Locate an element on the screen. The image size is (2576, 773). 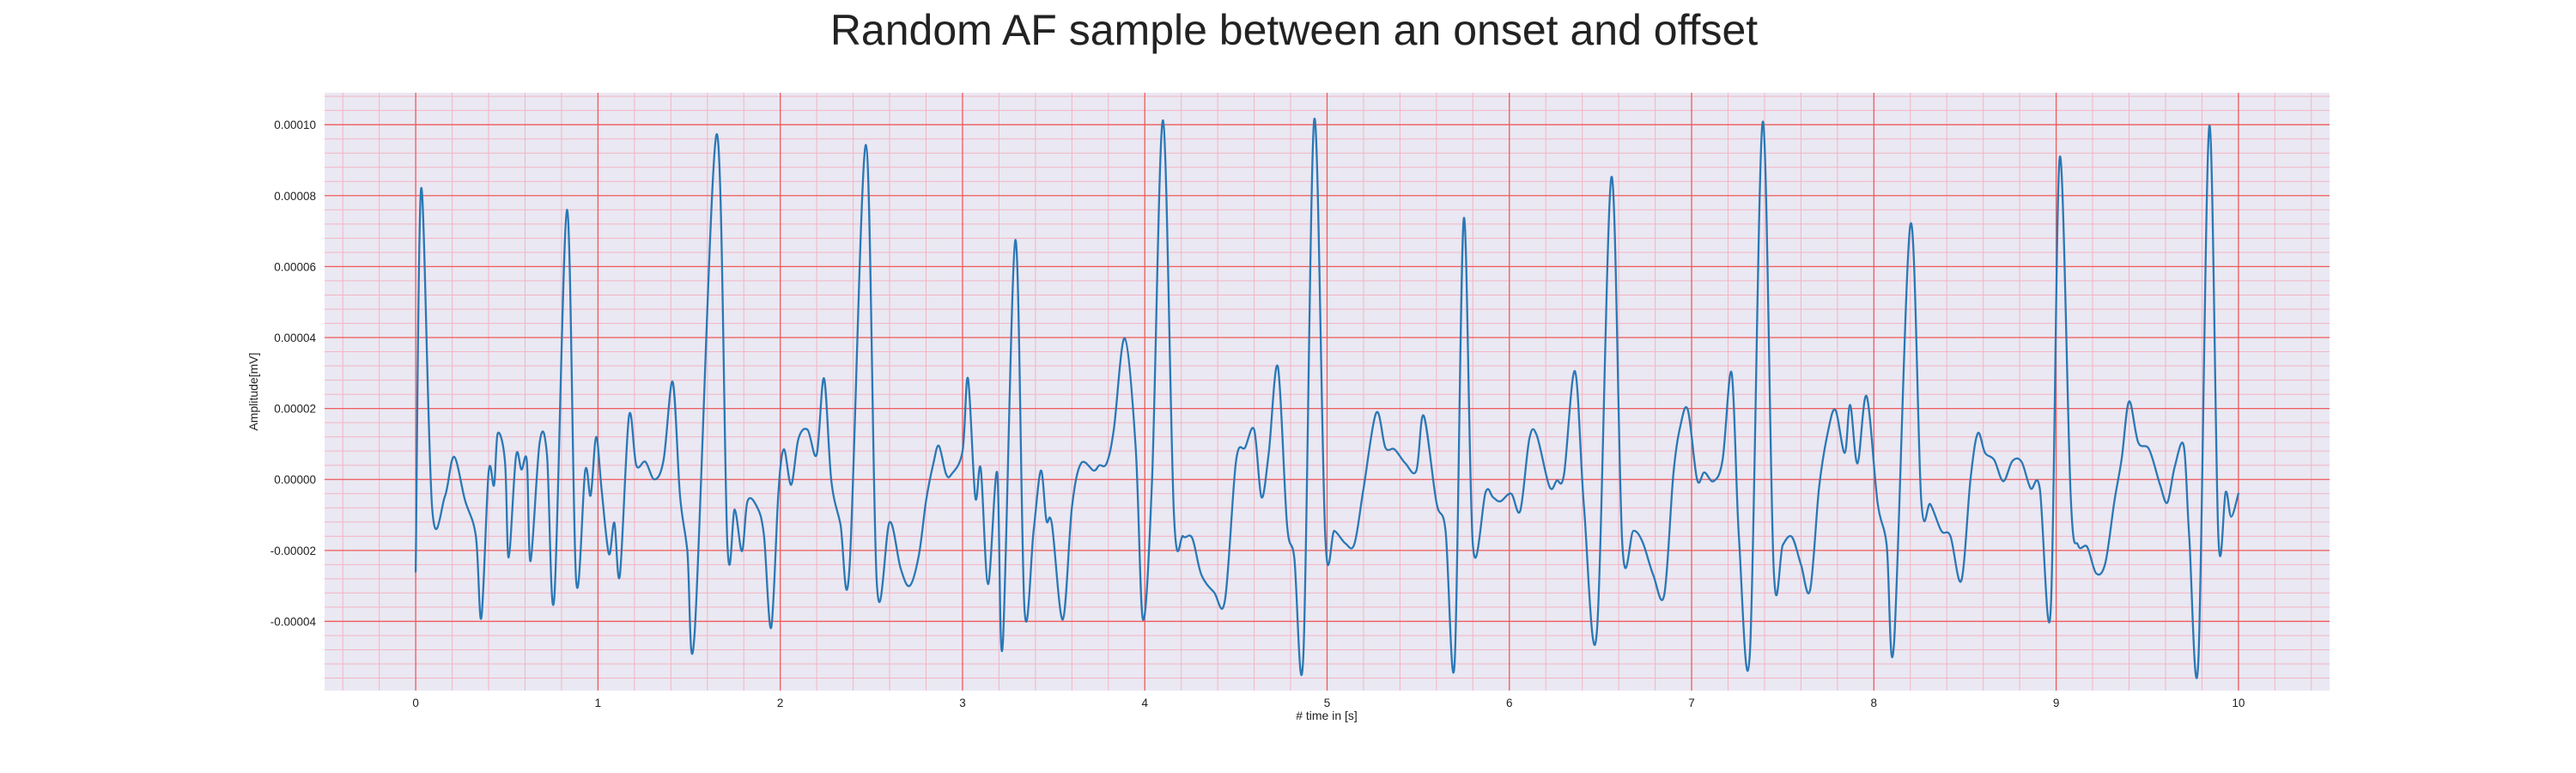
x-tick-label: 7 is located at coordinates (1692, 703).